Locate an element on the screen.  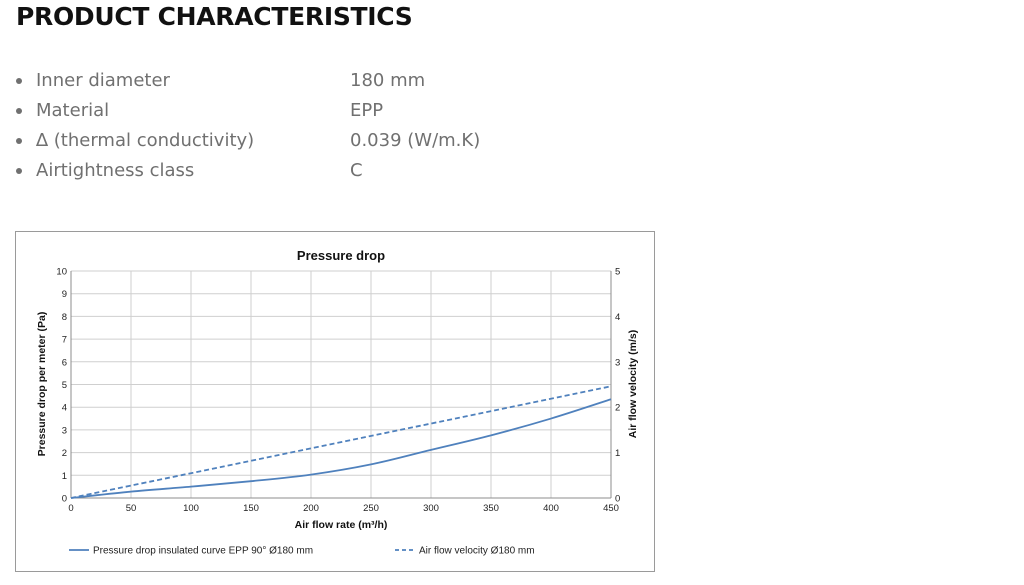
spec-row-material: Material EPP is located at coordinates (336, 111).